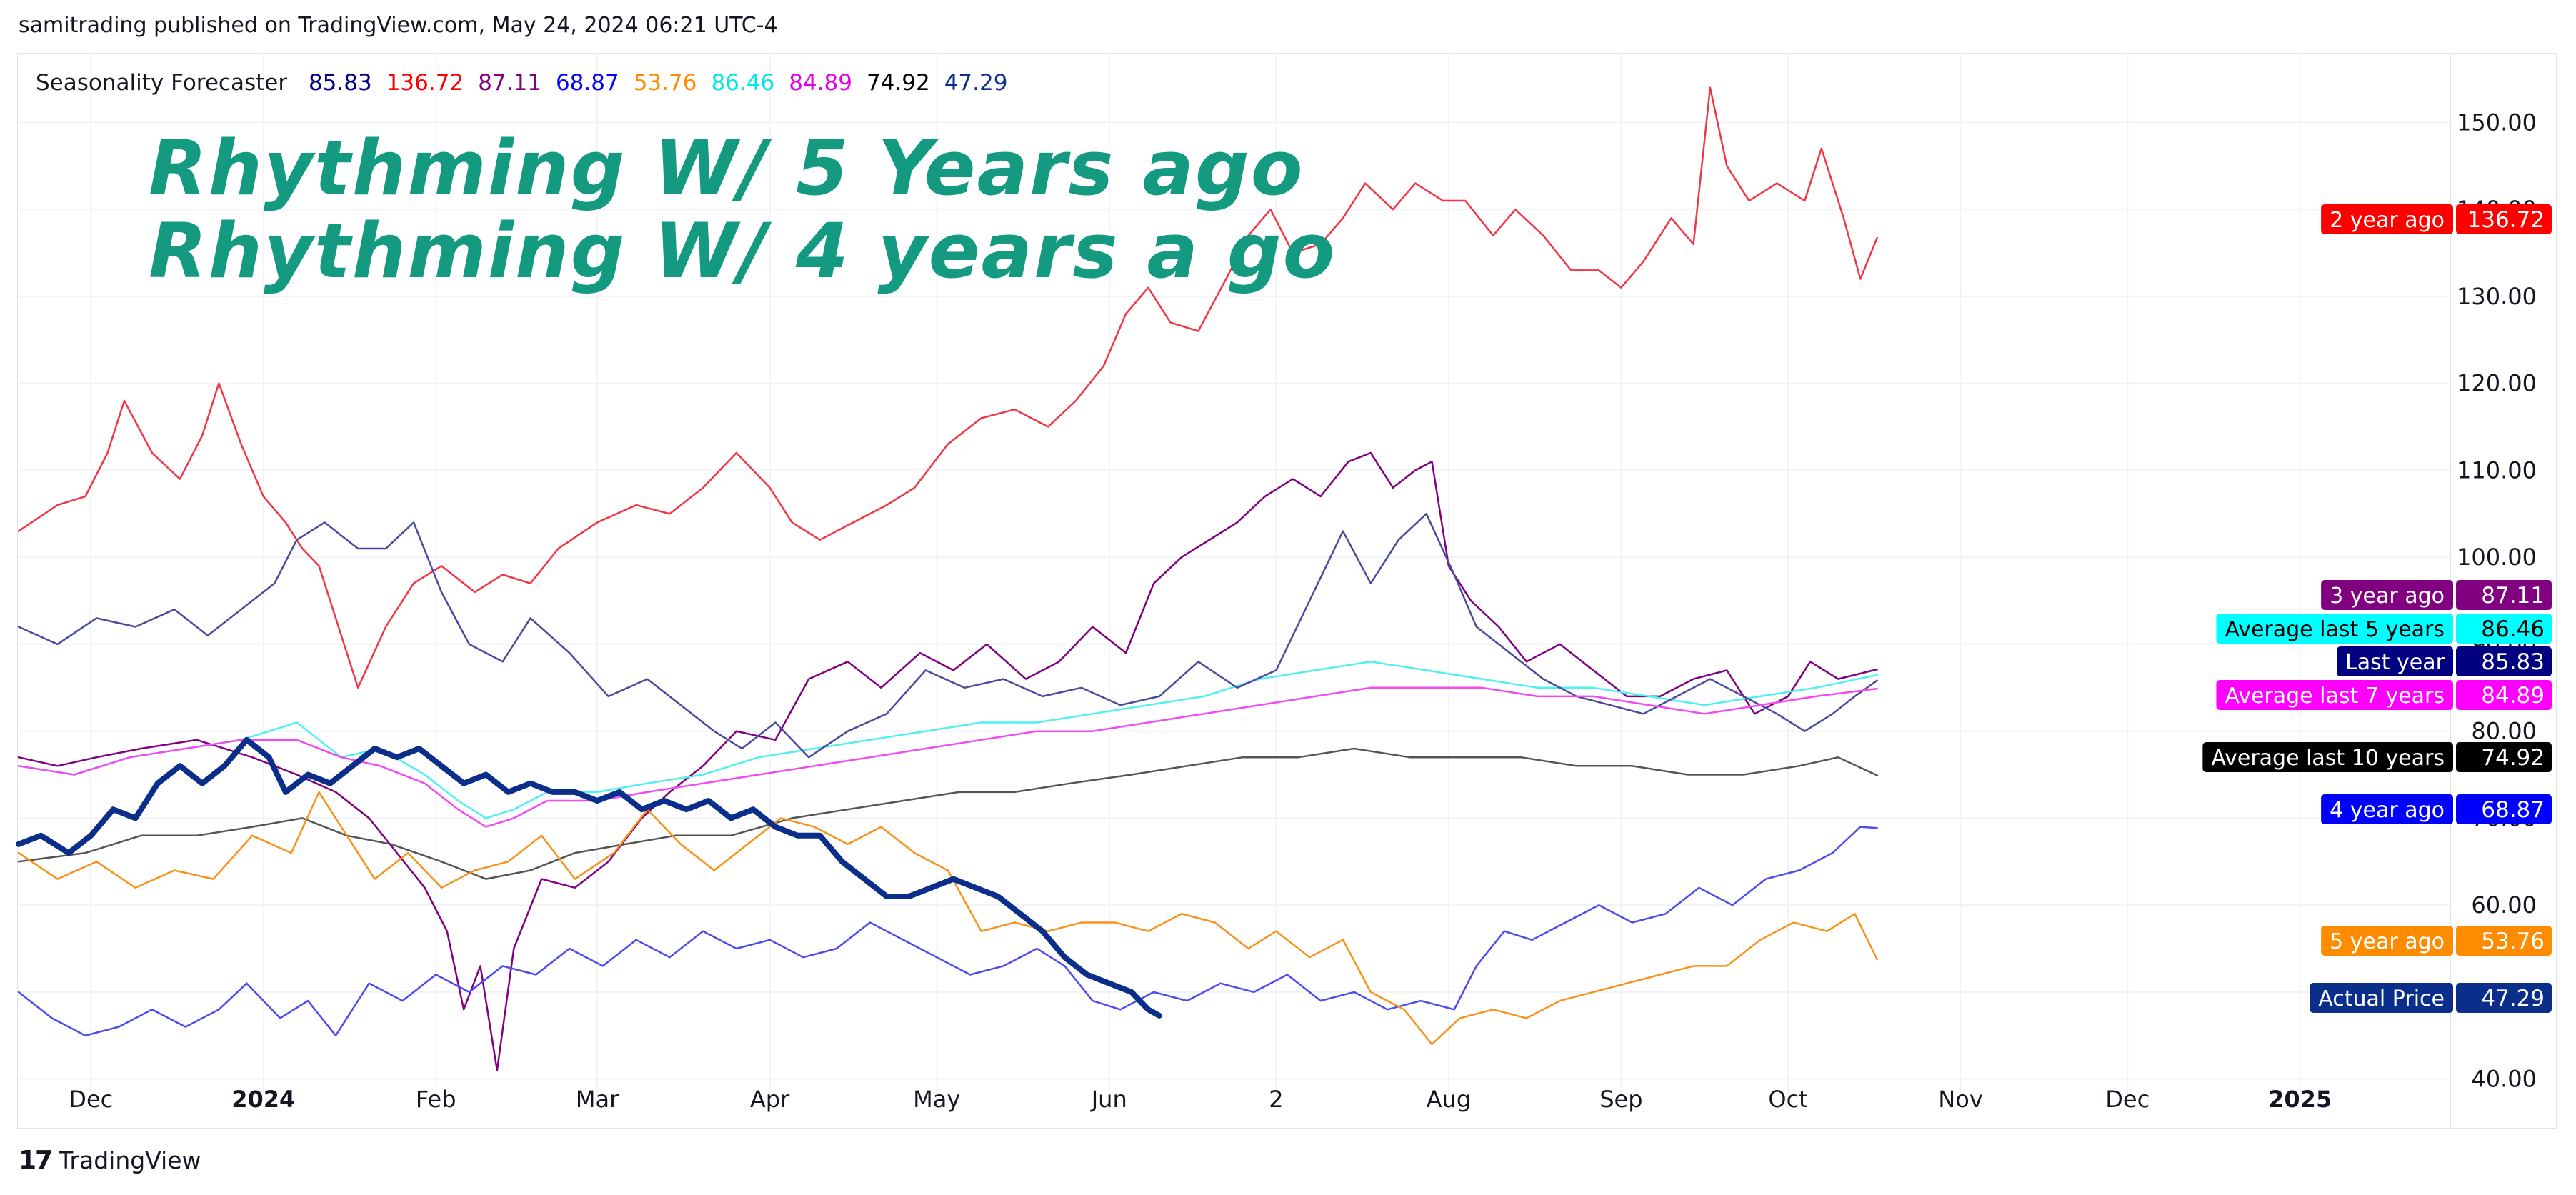  I want to click on footer-branding: 17 TradingView, so click(110, 1160).